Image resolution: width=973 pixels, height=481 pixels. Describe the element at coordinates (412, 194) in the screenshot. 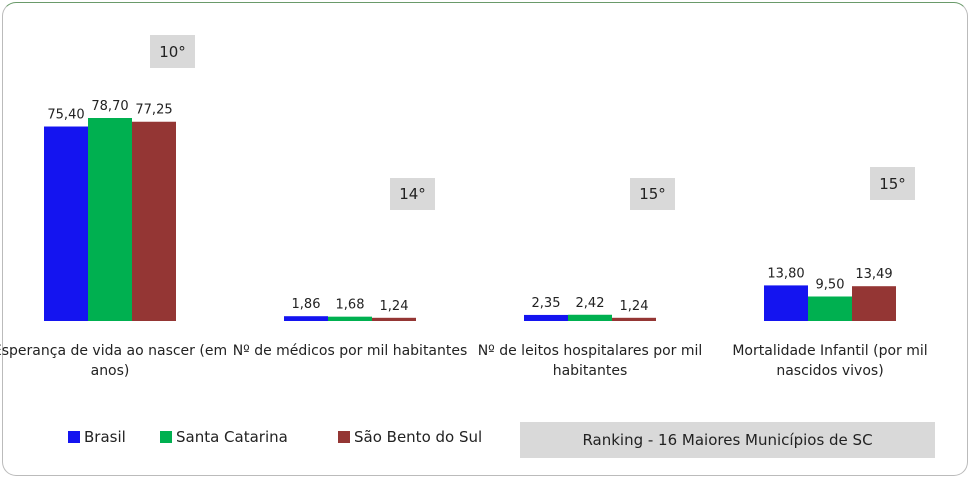

I see `annotation: 14°` at that location.